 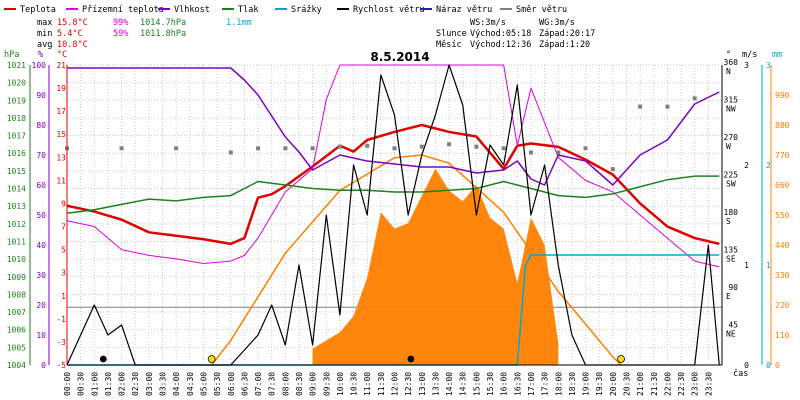 What do you see at coordinates (61, 157) in the screenshot?
I see `tick-temperature: 13` at bounding box center [61, 157].